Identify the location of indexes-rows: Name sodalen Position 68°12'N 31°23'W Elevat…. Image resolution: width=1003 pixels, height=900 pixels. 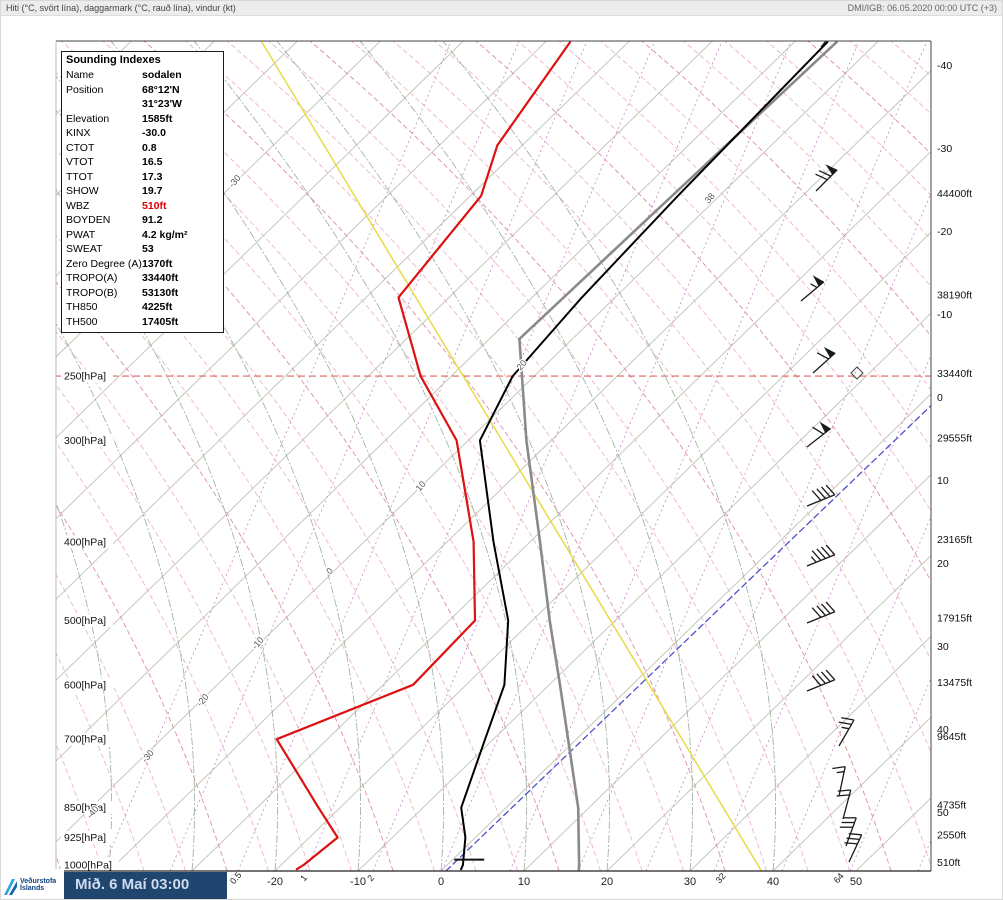
(142, 198).